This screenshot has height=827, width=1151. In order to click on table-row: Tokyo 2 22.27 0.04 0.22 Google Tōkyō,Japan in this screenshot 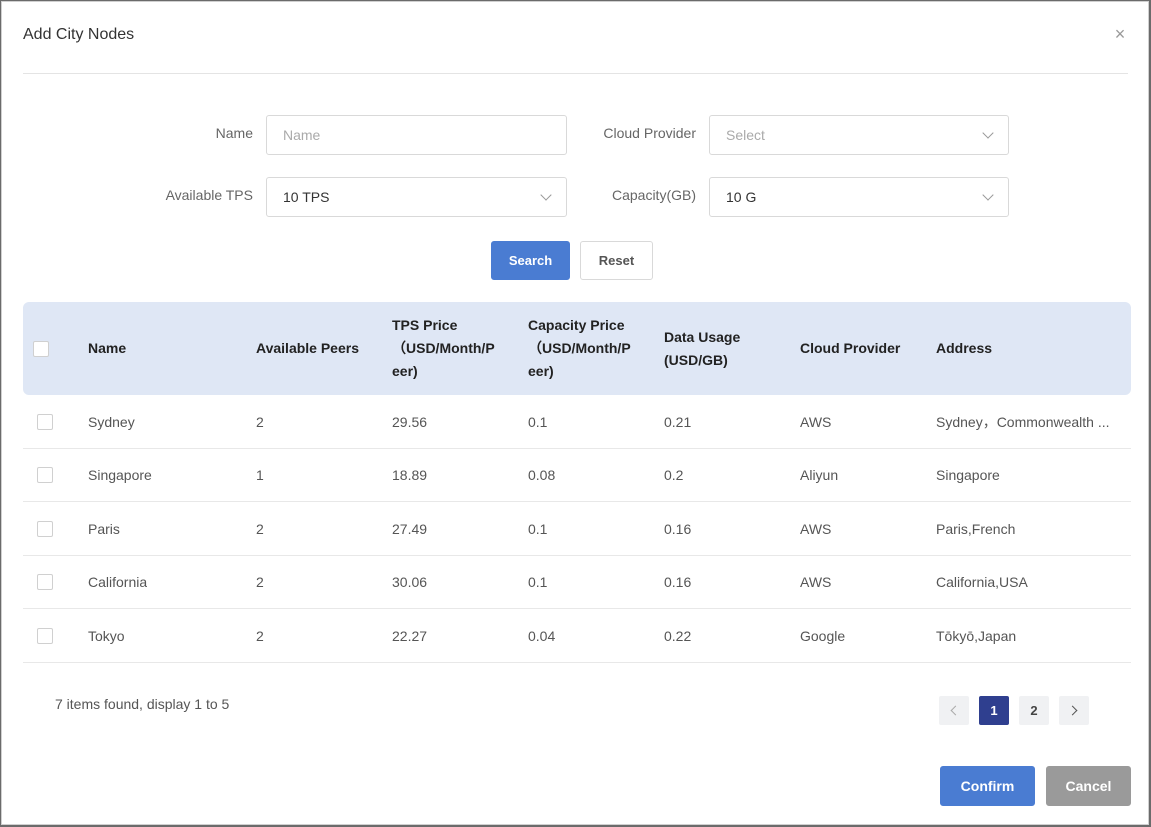, I will do `click(577, 636)`.